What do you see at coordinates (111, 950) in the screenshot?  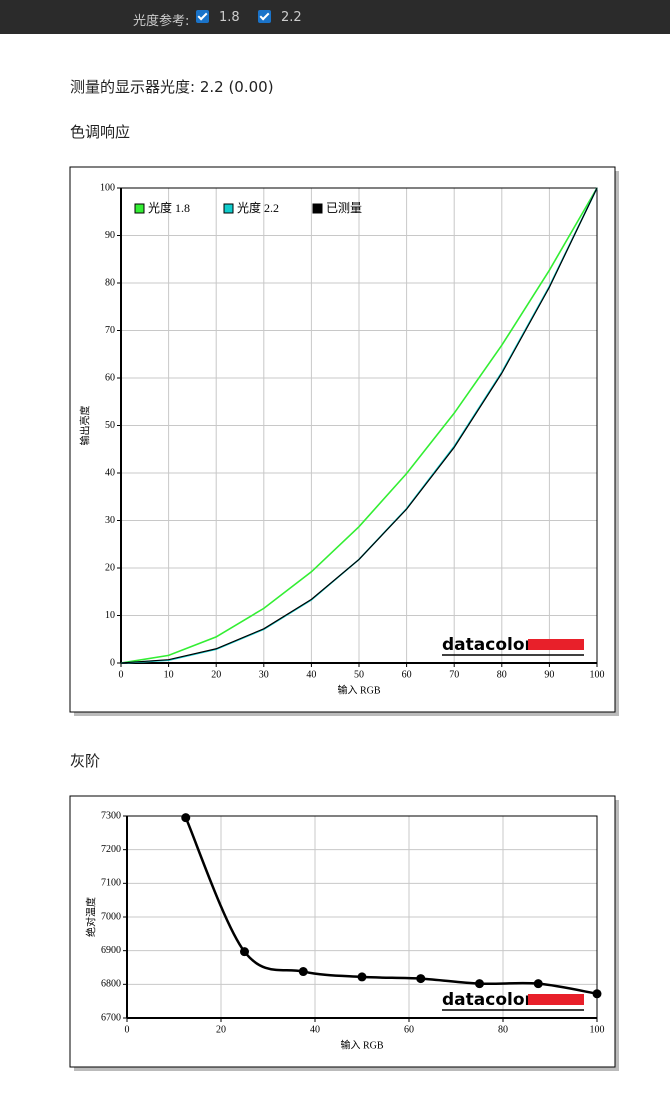 I see `y-tick-label: 6900` at bounding box center [111, 950].